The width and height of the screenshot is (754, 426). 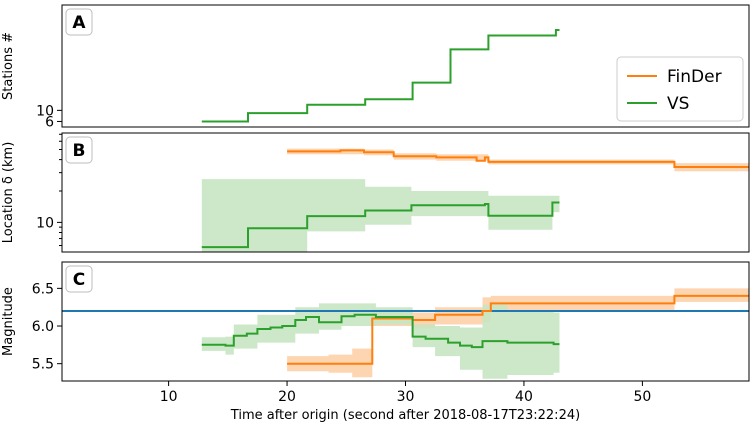 I want to click on legend-label-finder: FinDer, so click(x=694, y=77).